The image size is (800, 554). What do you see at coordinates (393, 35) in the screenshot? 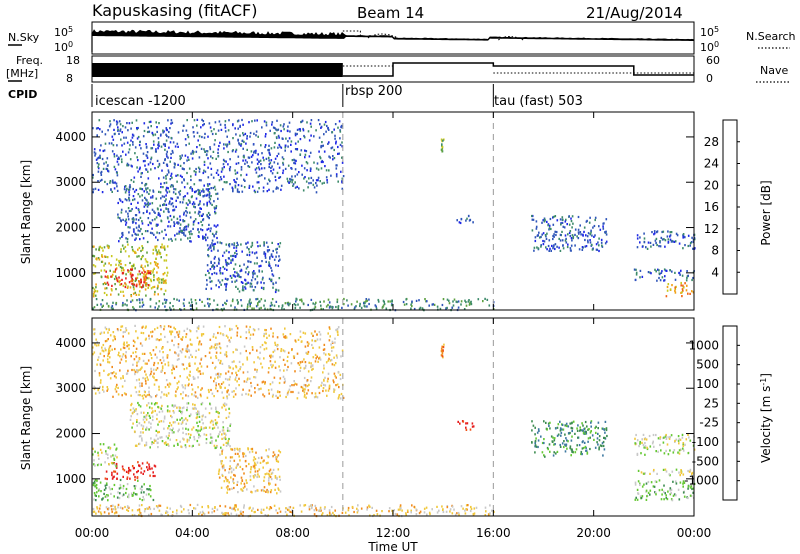
I see `nsky-series-band` at bounding box center [393, 35].